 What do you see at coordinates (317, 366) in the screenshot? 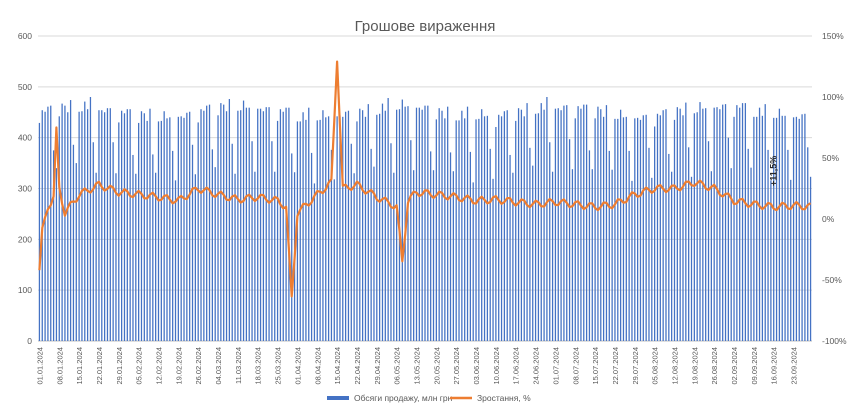
I see `x-tick-label: 08.04.2024` at bounding box center [317, 366].